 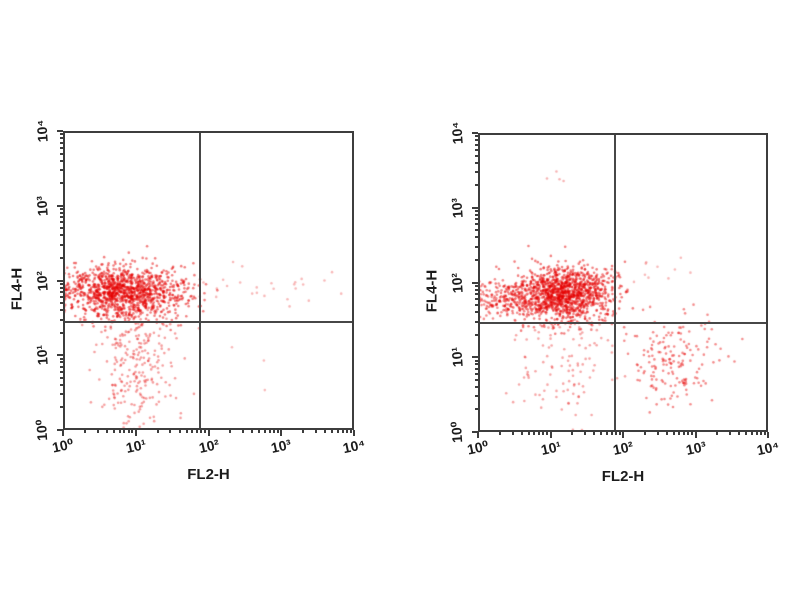 What do you see at coordinates (432, 291) in the screenshot?
I see `y-axis-title-right: FL4-H` at bounding box center [432, 291].